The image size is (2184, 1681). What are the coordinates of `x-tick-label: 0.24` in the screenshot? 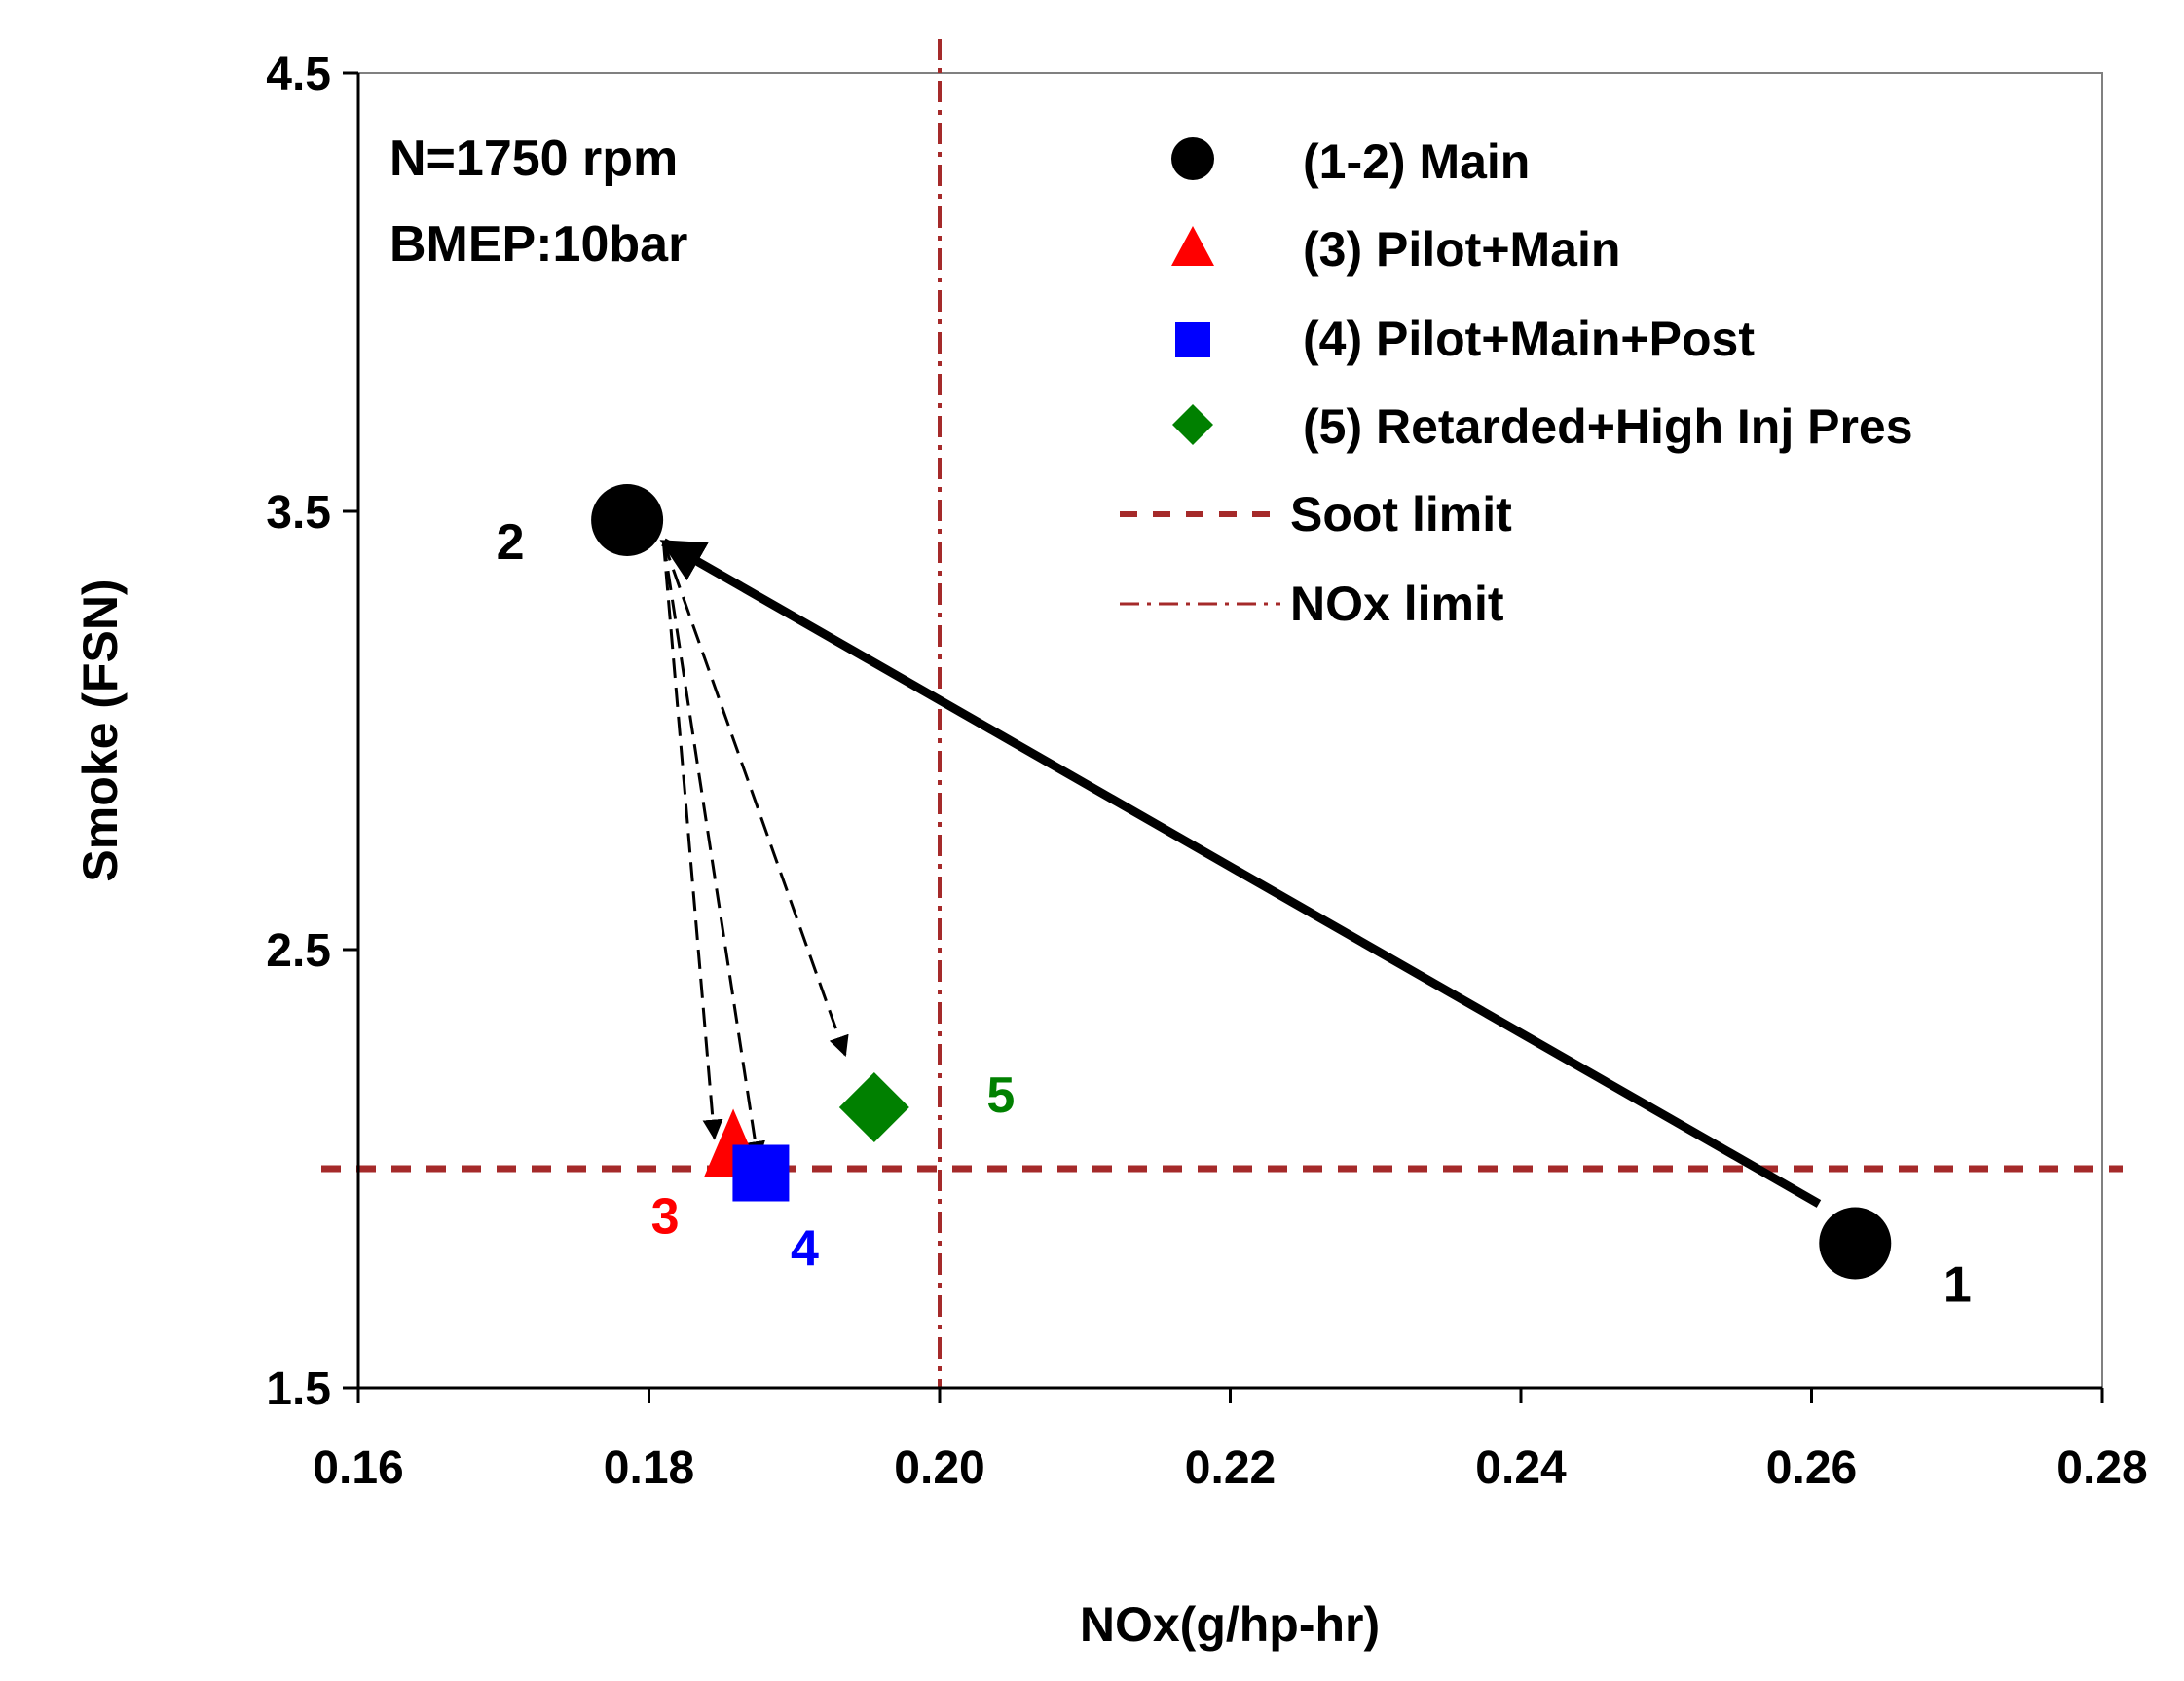 It's located at (1521, 1468).